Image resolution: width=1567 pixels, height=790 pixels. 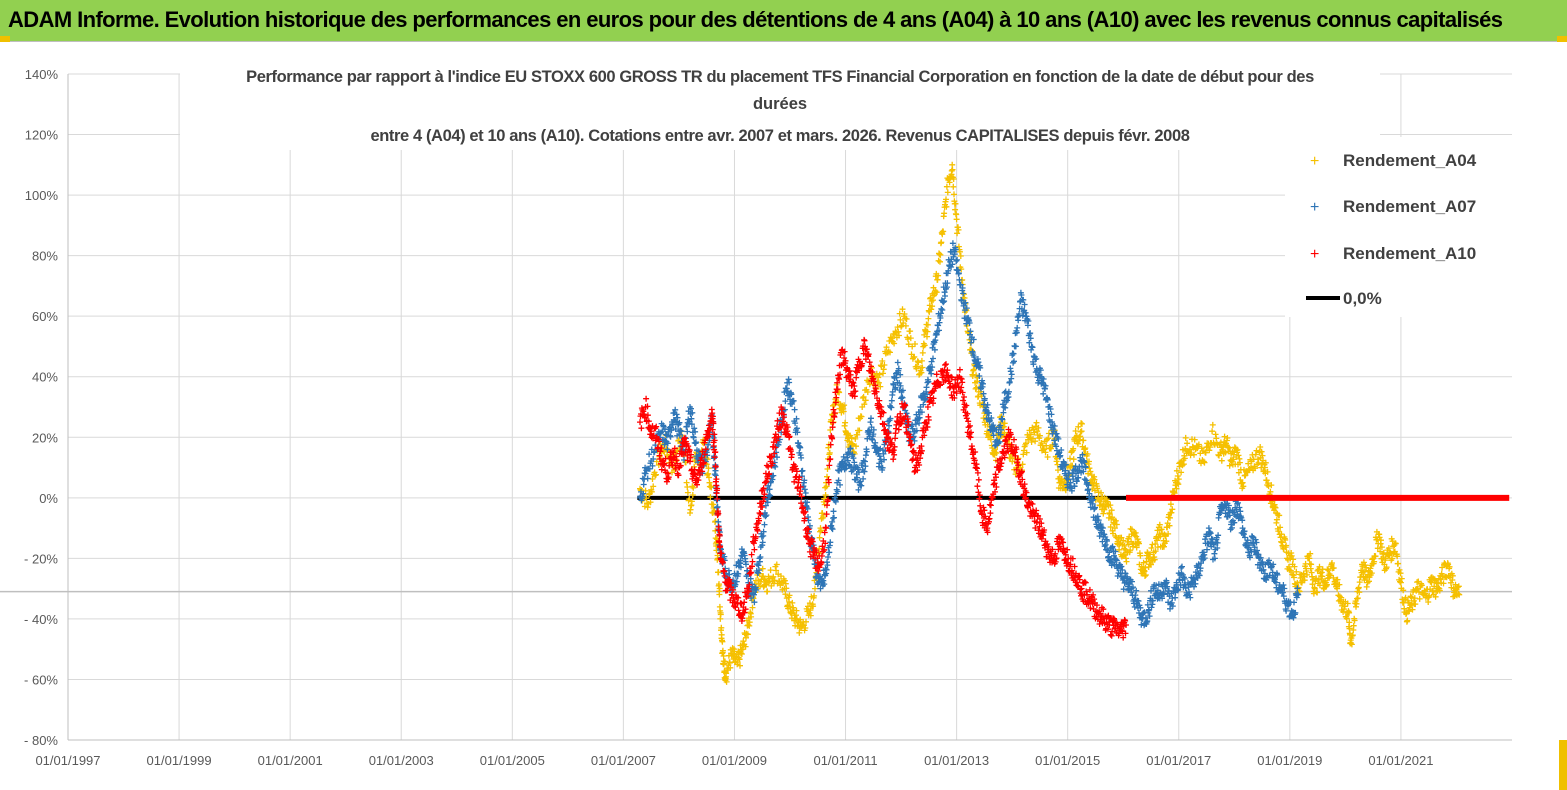 I want to click on y-tick-label: 60%, so click(x=45, y=316).